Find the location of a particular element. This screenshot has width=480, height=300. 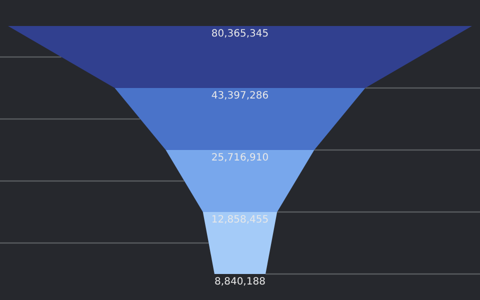

data-label: 12,858,455 is located at coordinates (240, 220).